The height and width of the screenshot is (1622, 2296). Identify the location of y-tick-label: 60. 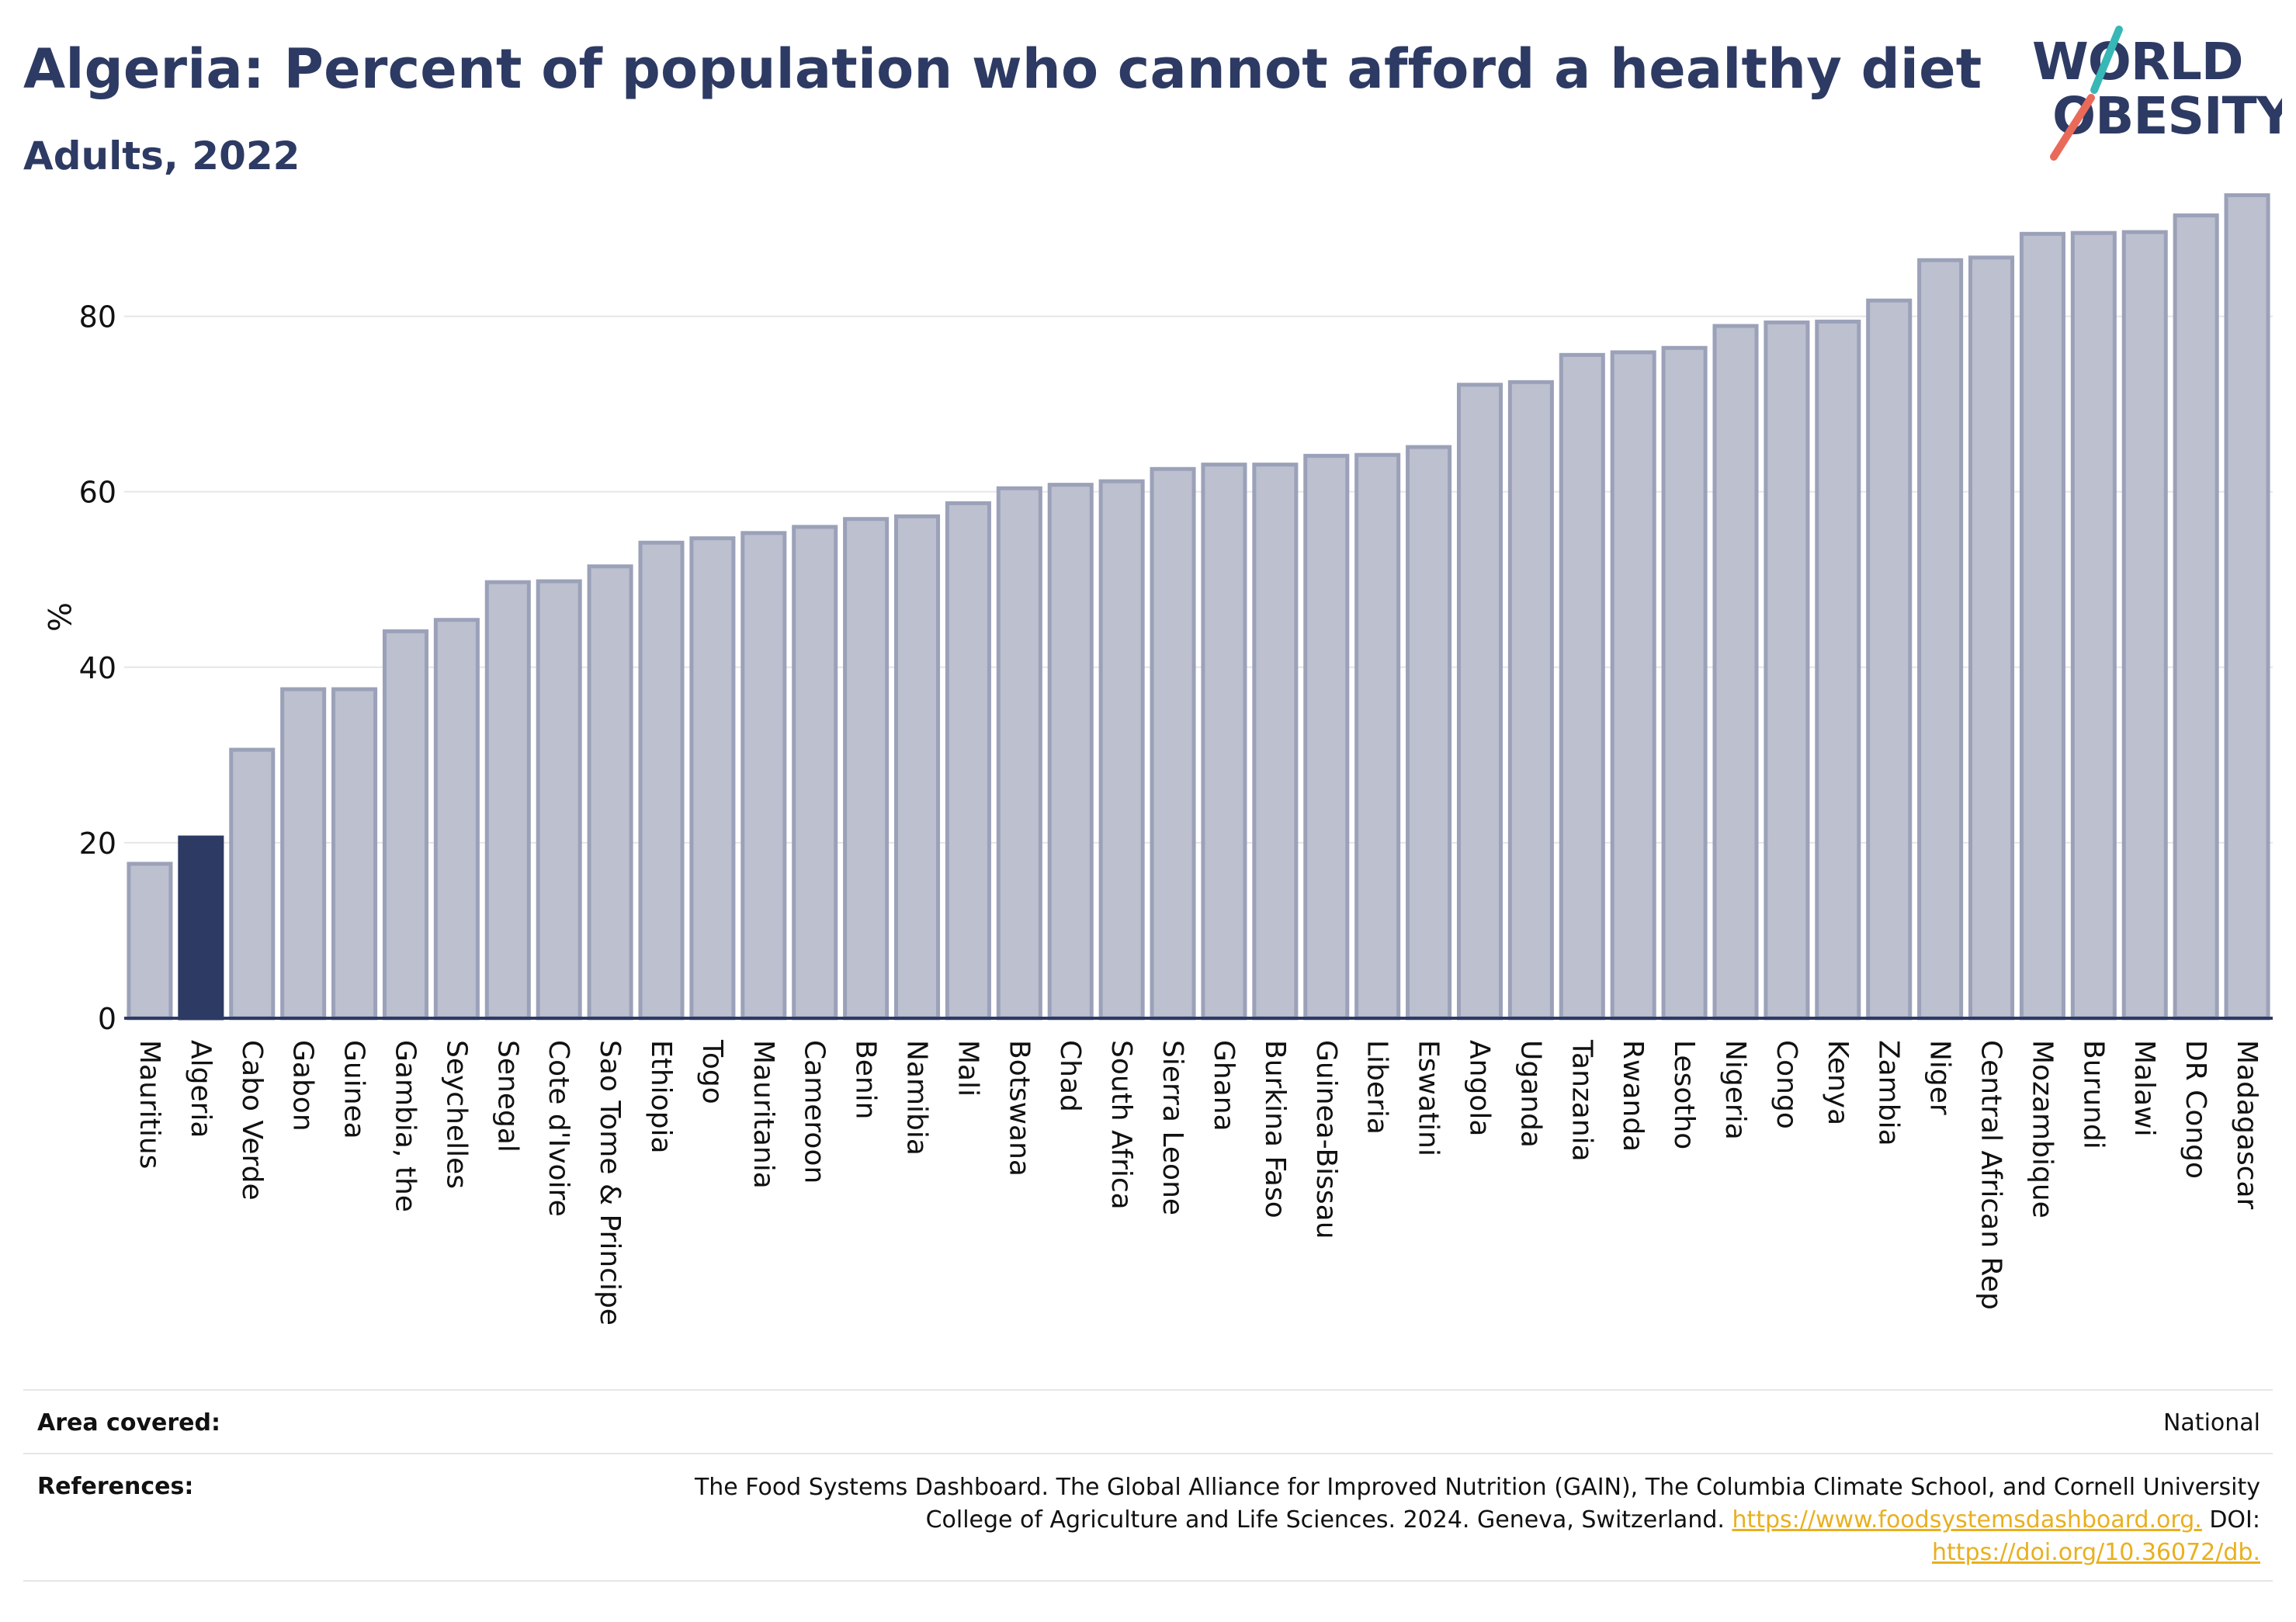
(97, 493).